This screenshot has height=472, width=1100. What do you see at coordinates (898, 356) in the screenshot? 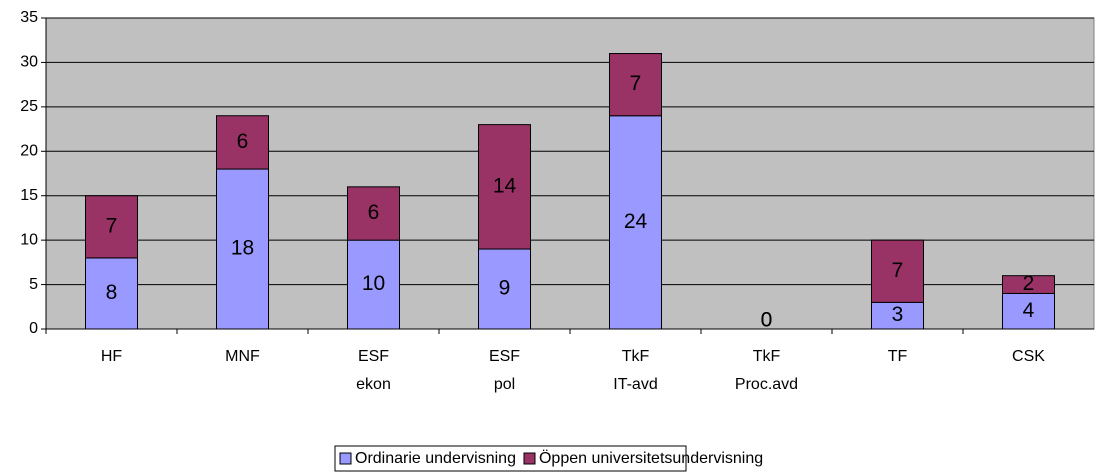
I see `x-tick-label: TF` at bounding box center [898, 356].